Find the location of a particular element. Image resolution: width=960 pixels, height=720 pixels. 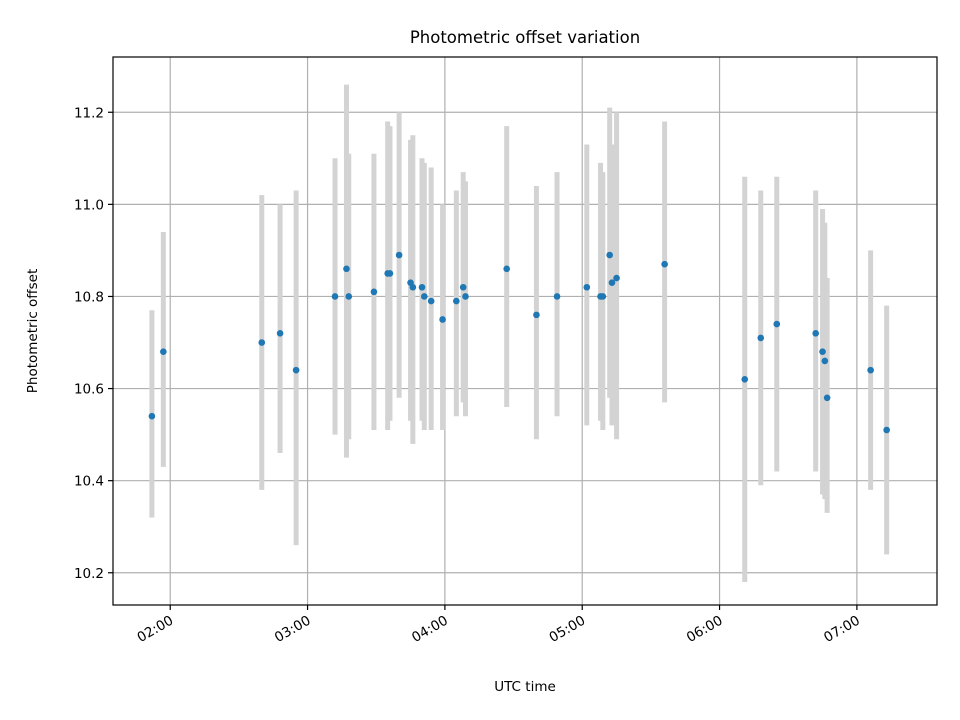

y-tick-label: 10.2 is located at coordinates (89, 574).